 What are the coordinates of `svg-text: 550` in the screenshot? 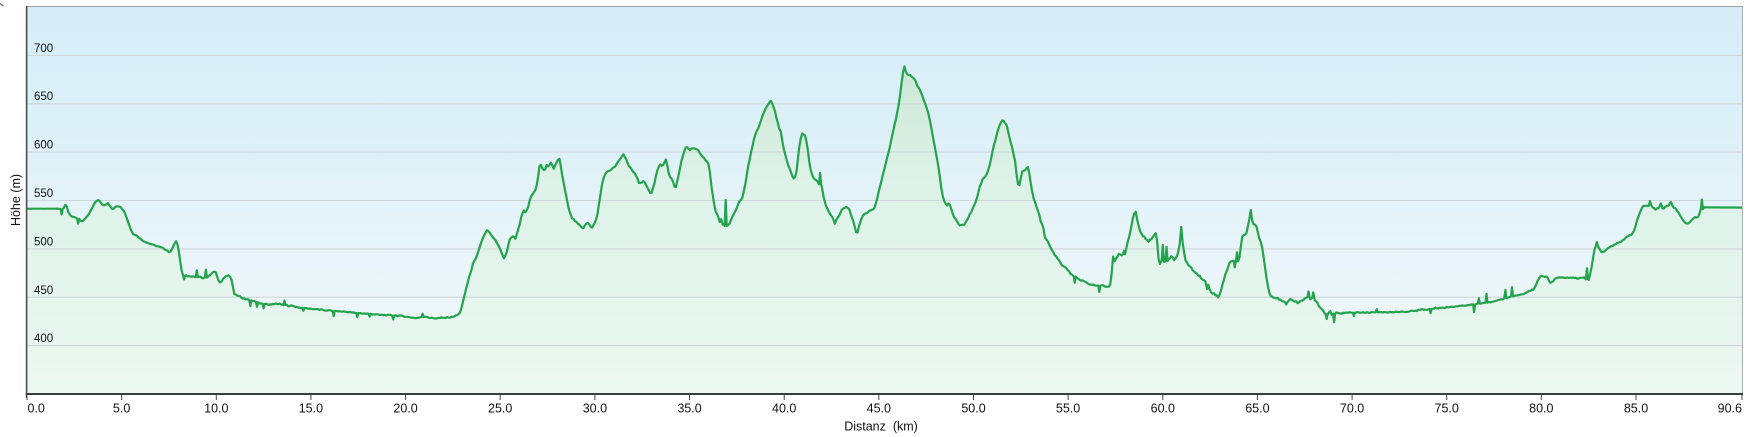 It's located at (43, 194).